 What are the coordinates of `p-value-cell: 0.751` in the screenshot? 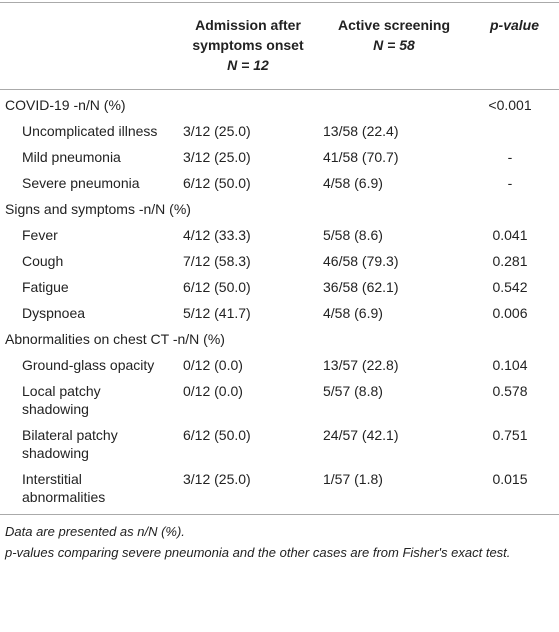 It's located at (510, 435).